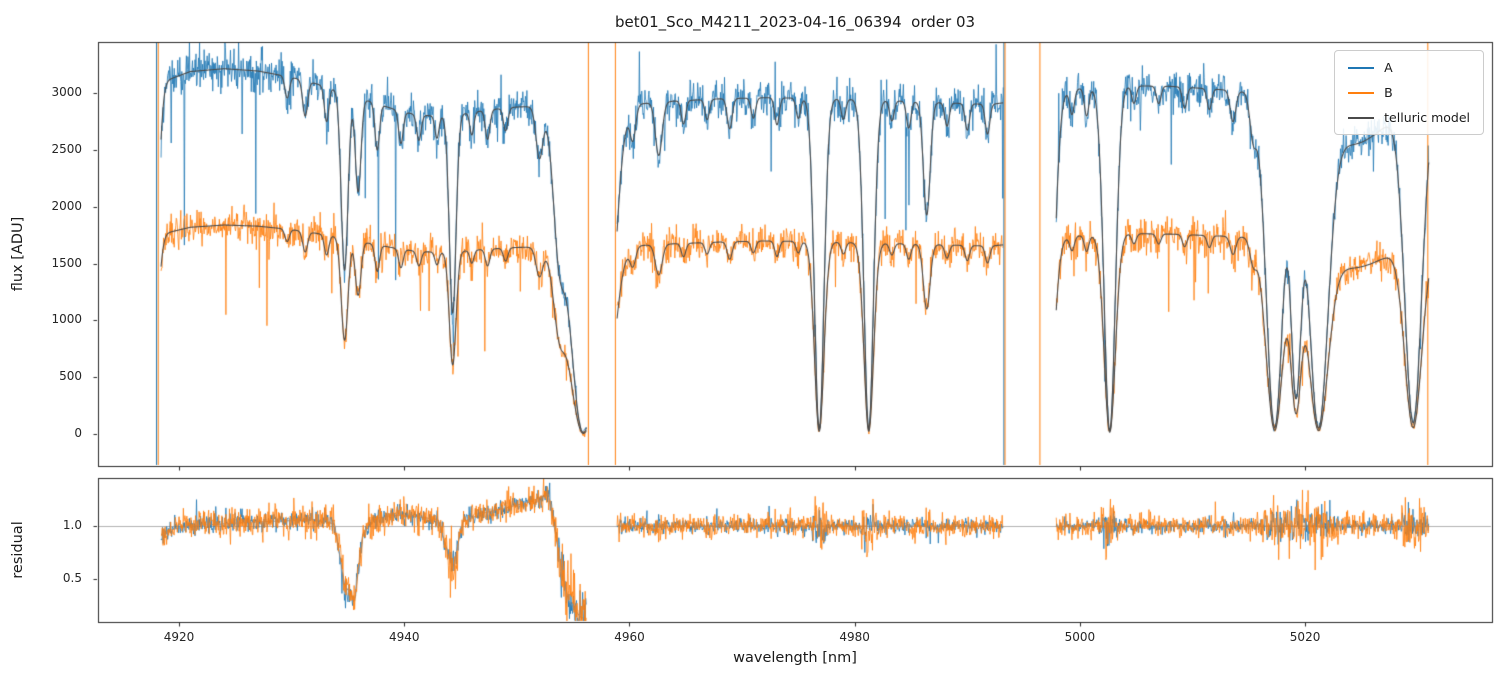 The height and width of the screenshot is (696, 1510). What do you see at coordinates (1409, 67) in the screenshot?
I see `legend-entry: A` at bounding box center [1409, 67].